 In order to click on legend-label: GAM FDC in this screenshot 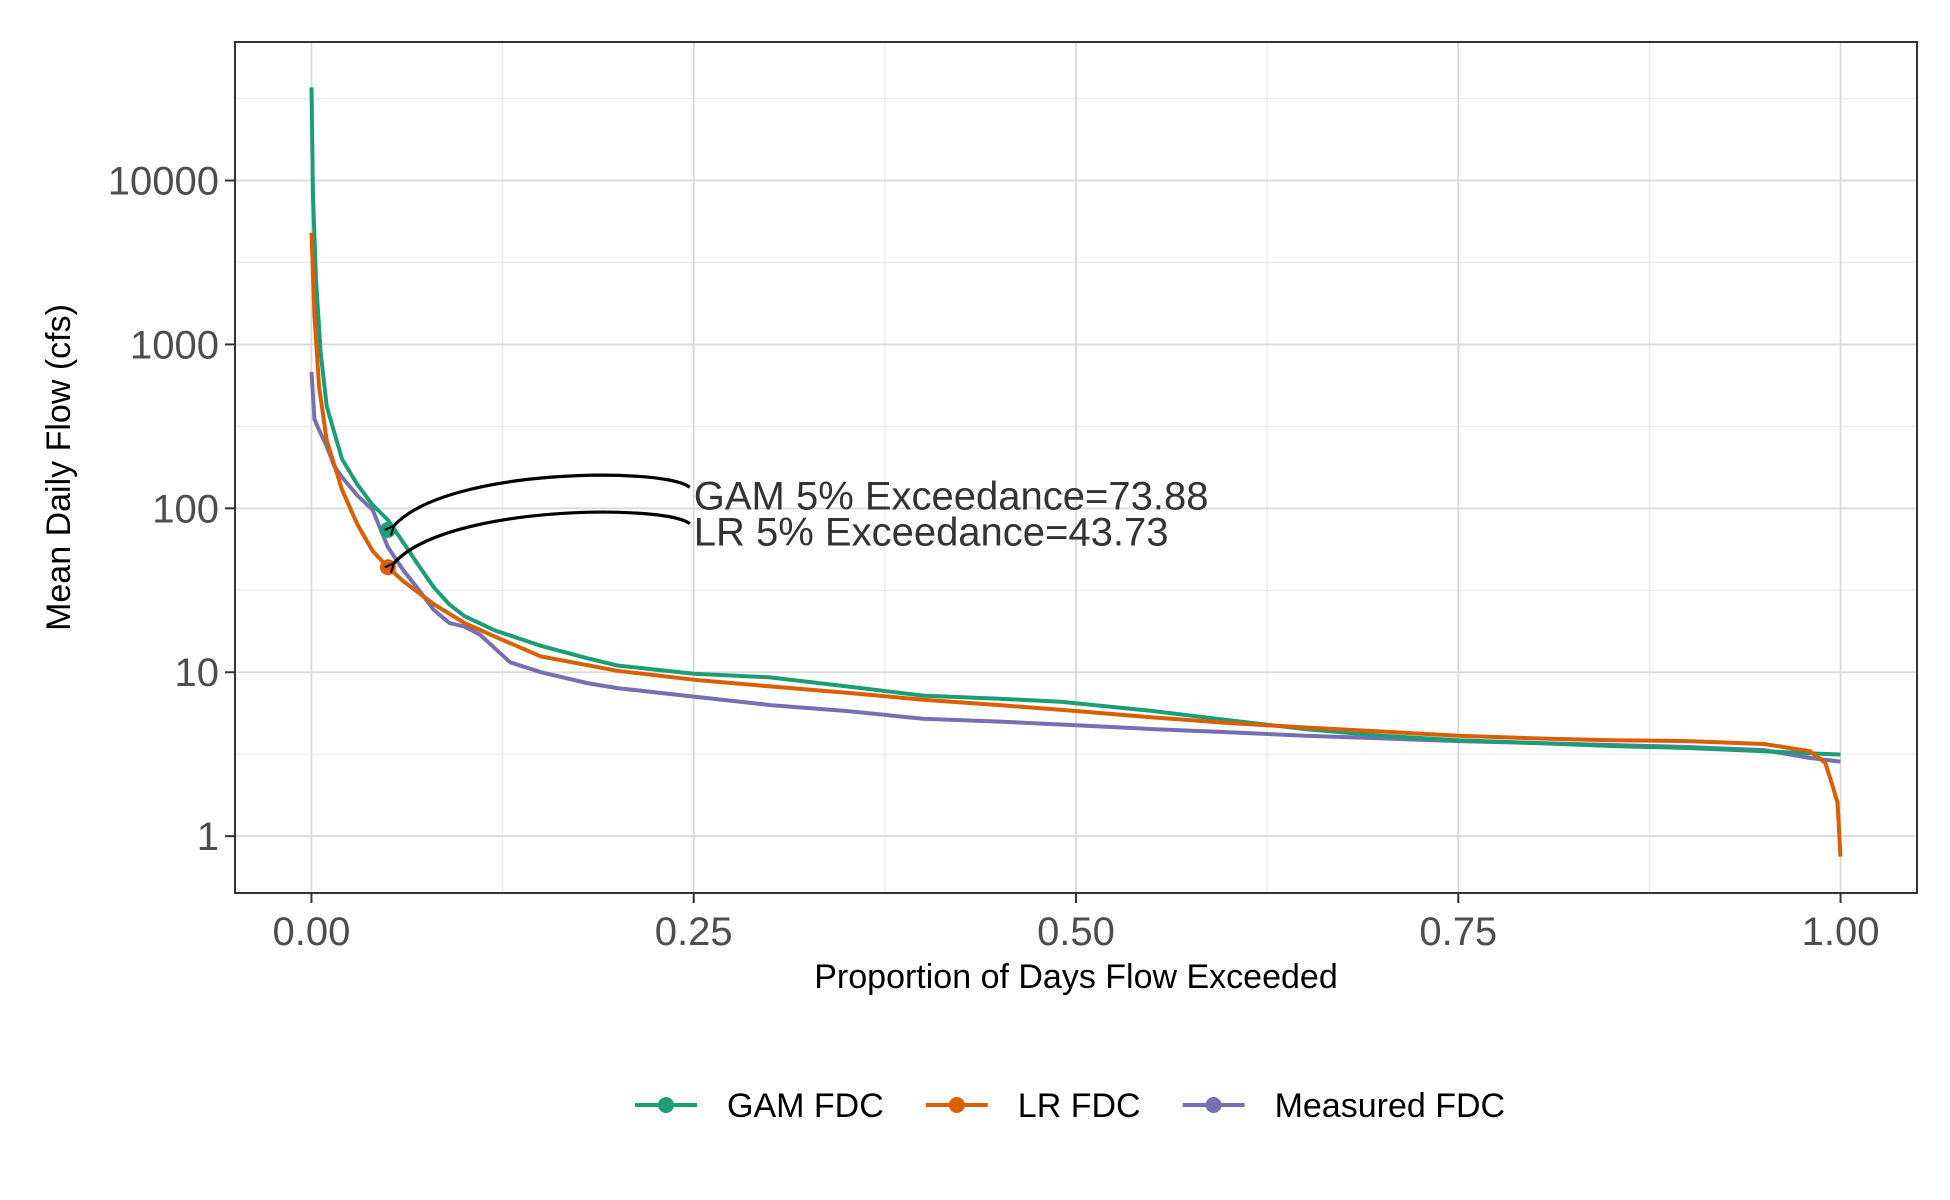, I will do `click(805, 1106)`.